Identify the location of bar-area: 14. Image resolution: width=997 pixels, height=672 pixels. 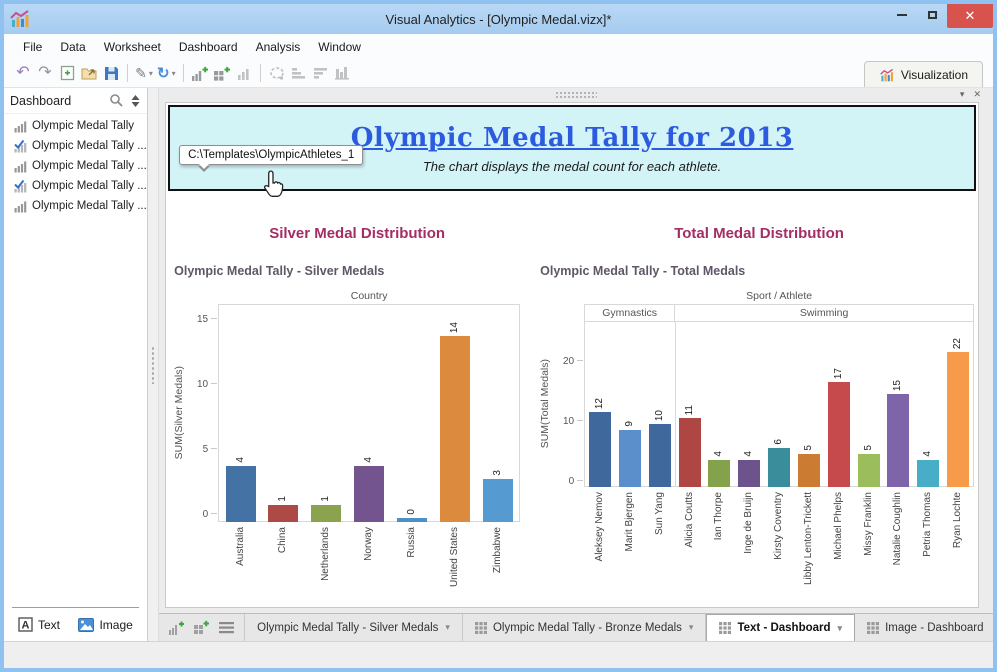
(454, 413).